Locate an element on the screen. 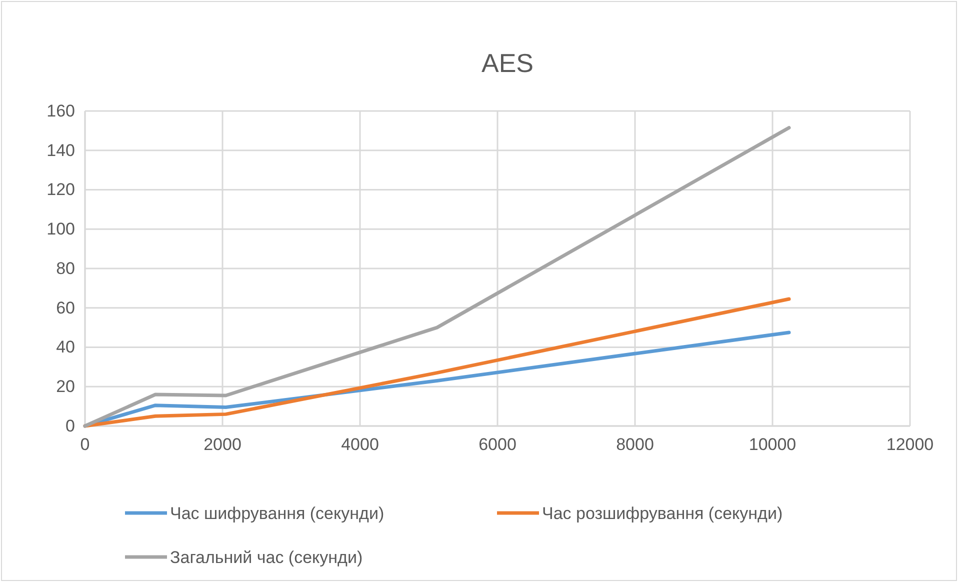 This screenshot has height=583, width=959. y-tick-label: 40 is located at coordinates (65, 347).